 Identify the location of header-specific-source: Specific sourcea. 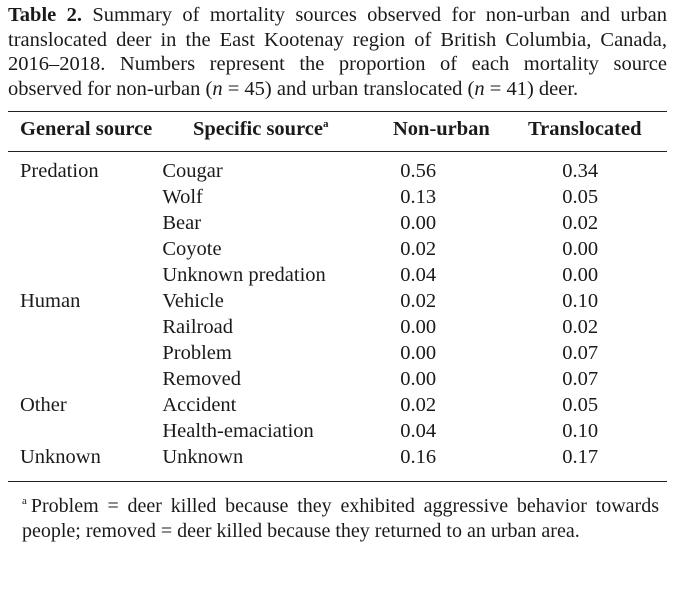
(261, 129).